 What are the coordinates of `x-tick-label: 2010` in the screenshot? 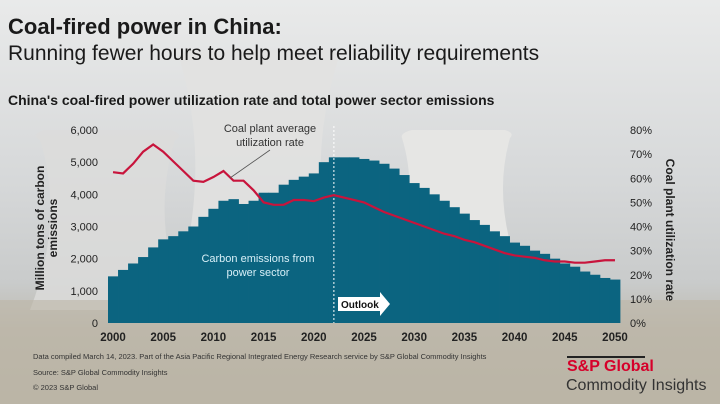 It's located at (214, 338).